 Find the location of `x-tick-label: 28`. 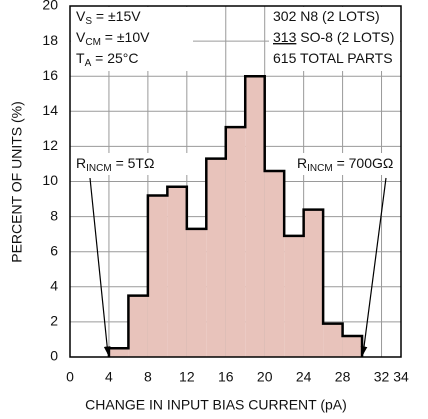

x-tick-label: 28 is located at coordinates (343, 377).